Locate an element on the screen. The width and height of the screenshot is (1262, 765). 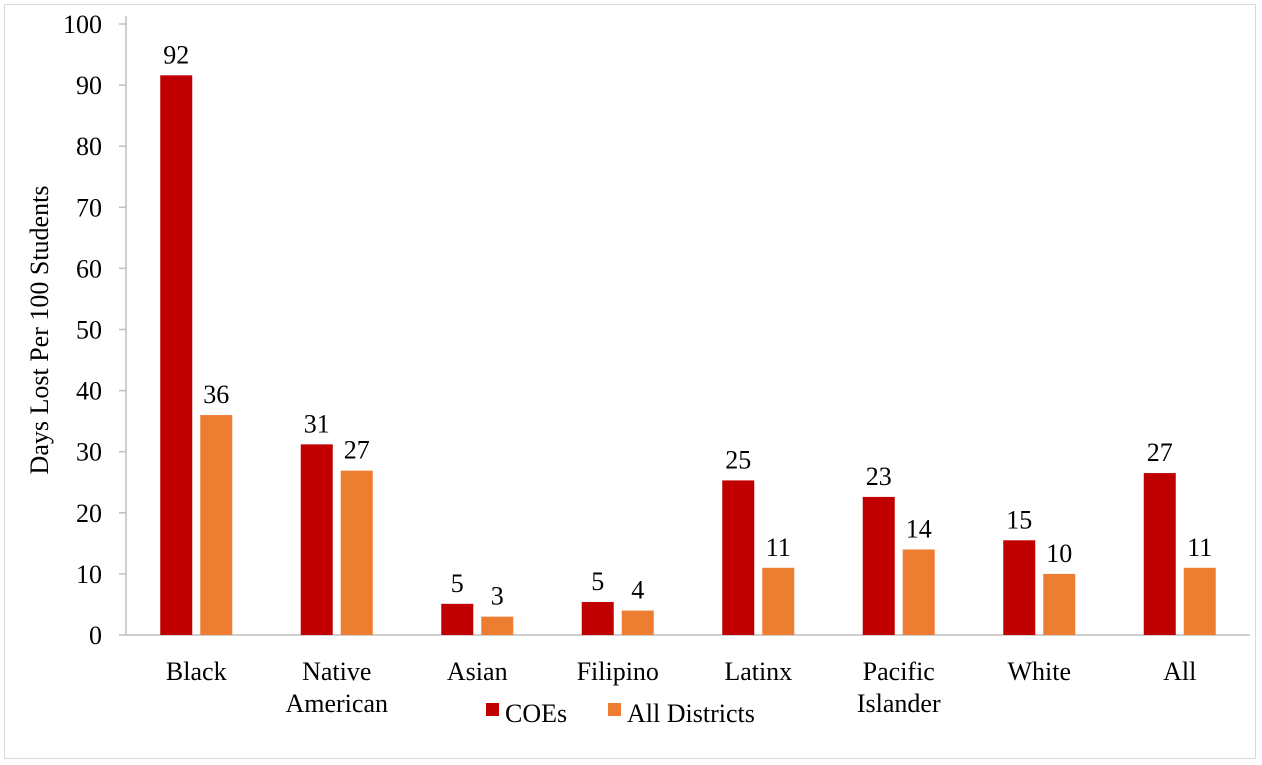
x-tick-label-line: Black is located at coordinates (196, 671).